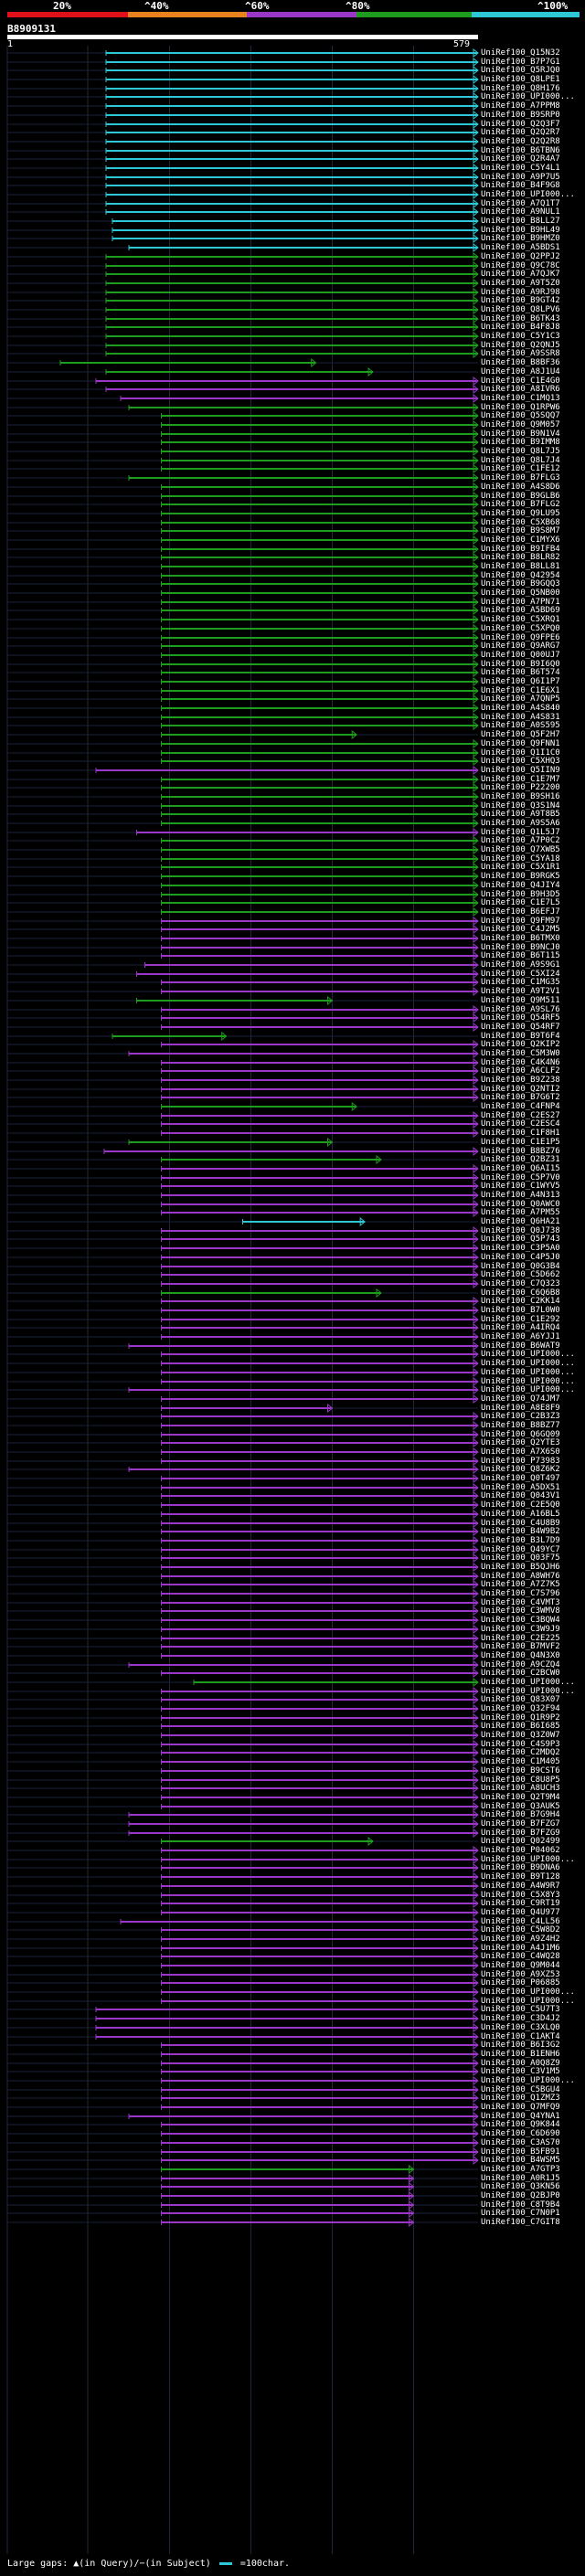 The height and width of the screenshot is (2576, 585). What do you see at coordinates (520, 1867) in the screenshot?
I see `hit-label: UniRef100_B9DNA6` at bounding box center [520, 1867].